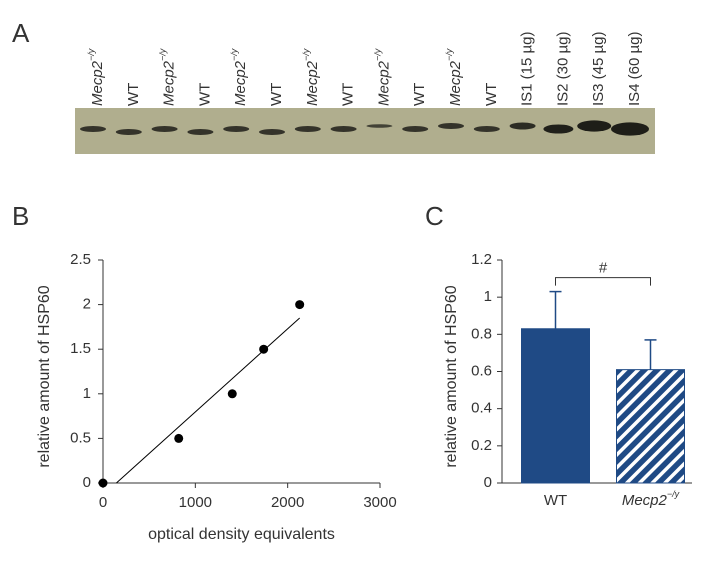 The height and width of the screenshot is (562, 708). Describe the element at coordinates (103, 502) in the screenshot. I see `x-tick-label: 0` at that location.